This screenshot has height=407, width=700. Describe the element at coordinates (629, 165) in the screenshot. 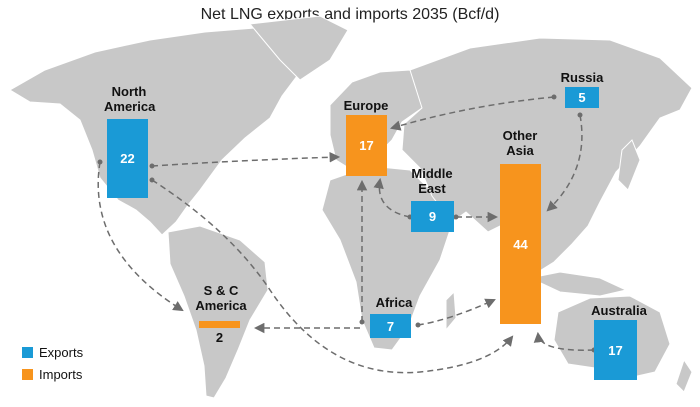

I see `japan-landmass` at that location.